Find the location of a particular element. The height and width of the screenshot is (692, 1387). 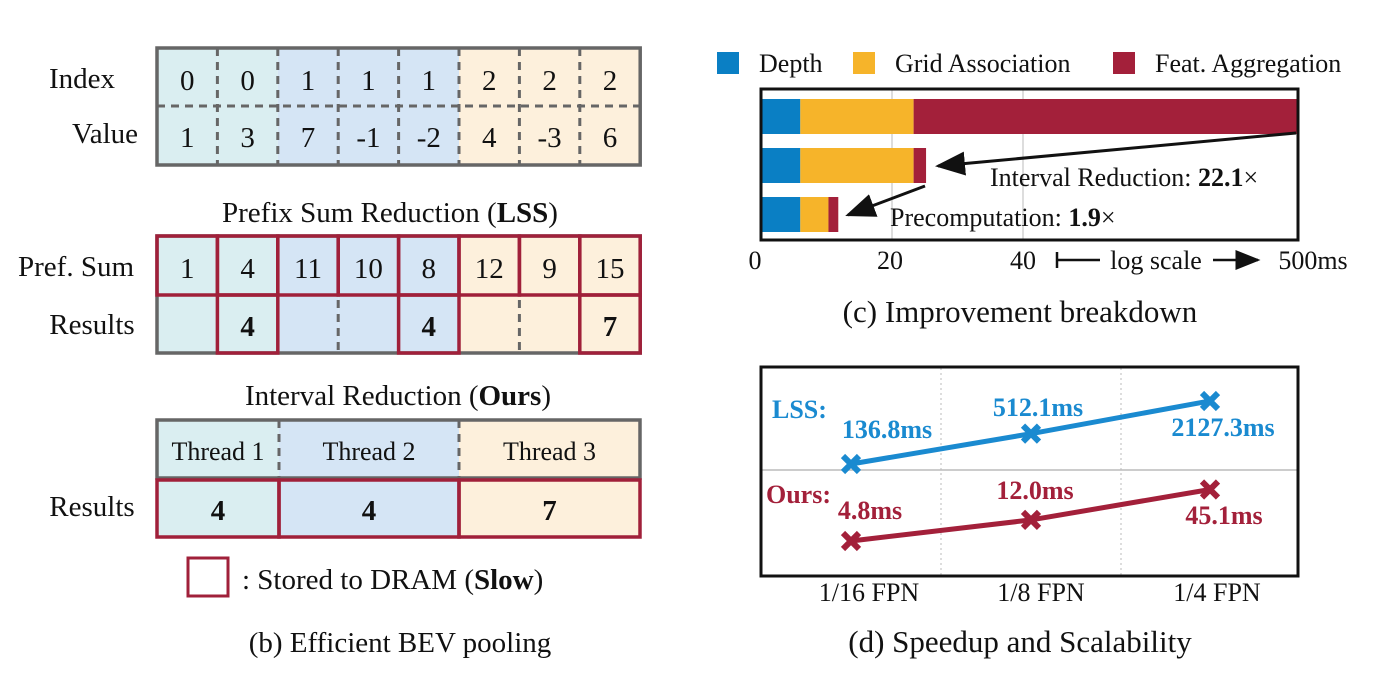

prefsum-cell: 1 is located at coordinates (187, 269).